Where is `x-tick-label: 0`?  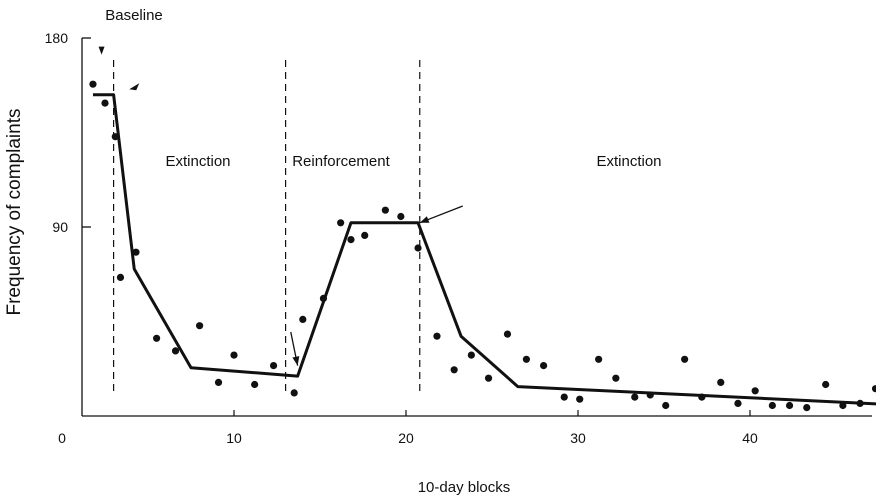 x-tick-label: 0 is located at coordinates (62, 438).